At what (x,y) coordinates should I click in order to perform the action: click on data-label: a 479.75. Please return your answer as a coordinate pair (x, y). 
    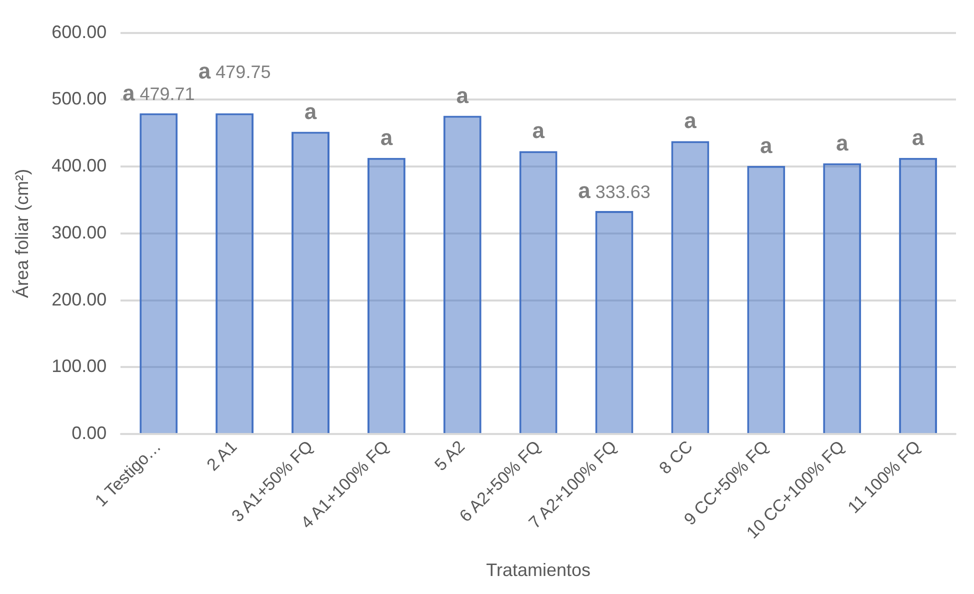
    Looking at the image, I should click on (234, 71).